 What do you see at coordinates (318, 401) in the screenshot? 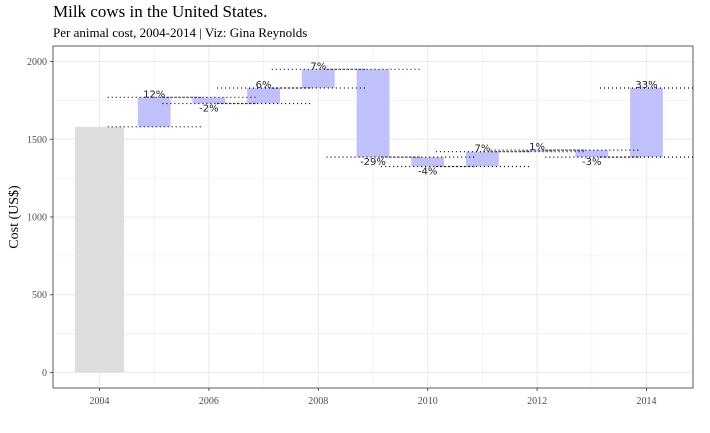
I see `x-tick-label: 2008` at bounding box center [318, 401].